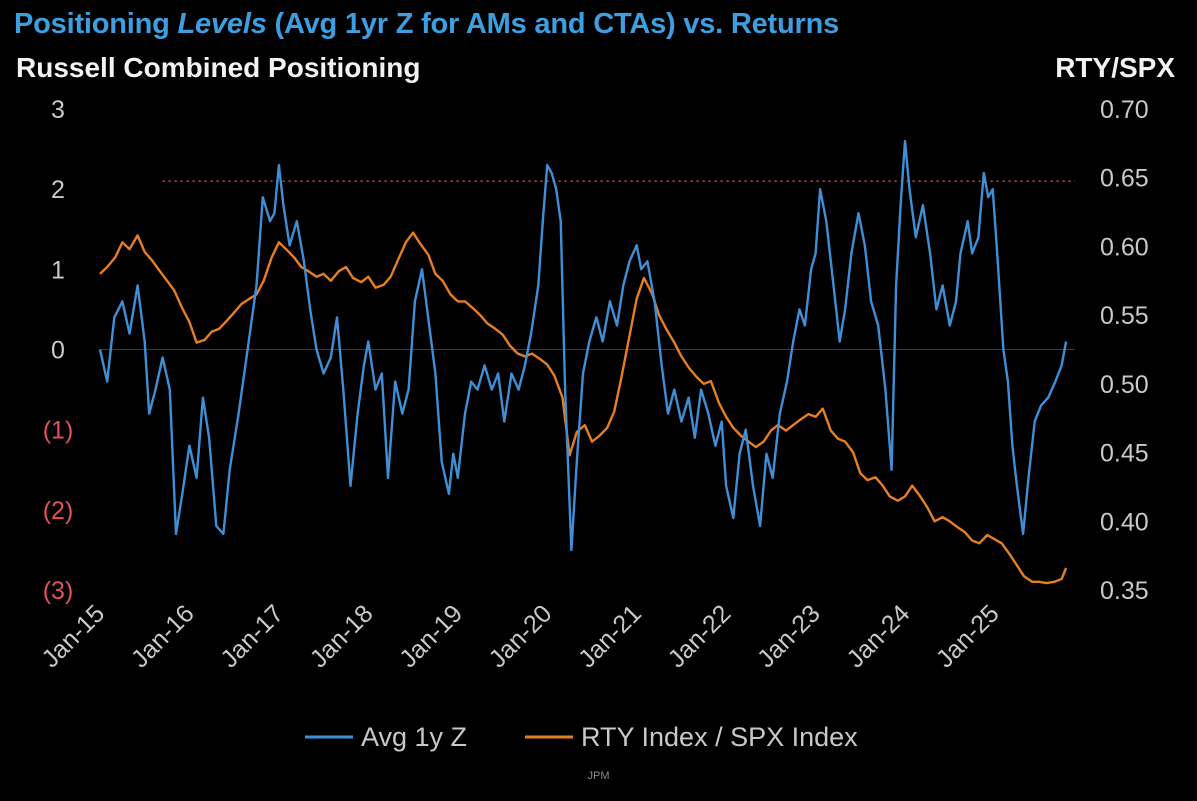  I want to click on x-tick-label: Jan-25, so click(968, 636).